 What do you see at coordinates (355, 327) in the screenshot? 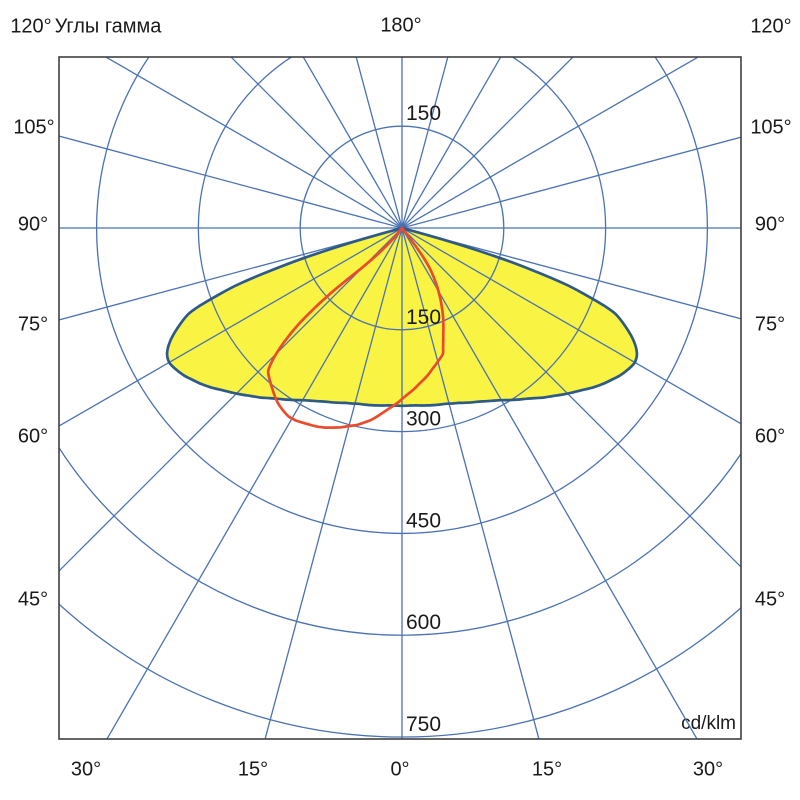
I see `red_outline_lobe-outline` at bounding box center [355, 327].